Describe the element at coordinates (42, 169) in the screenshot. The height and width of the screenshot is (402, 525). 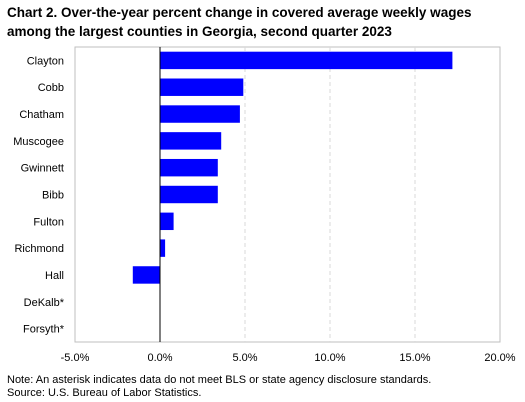
I see `y-category-label: Gwinnett` at that location.